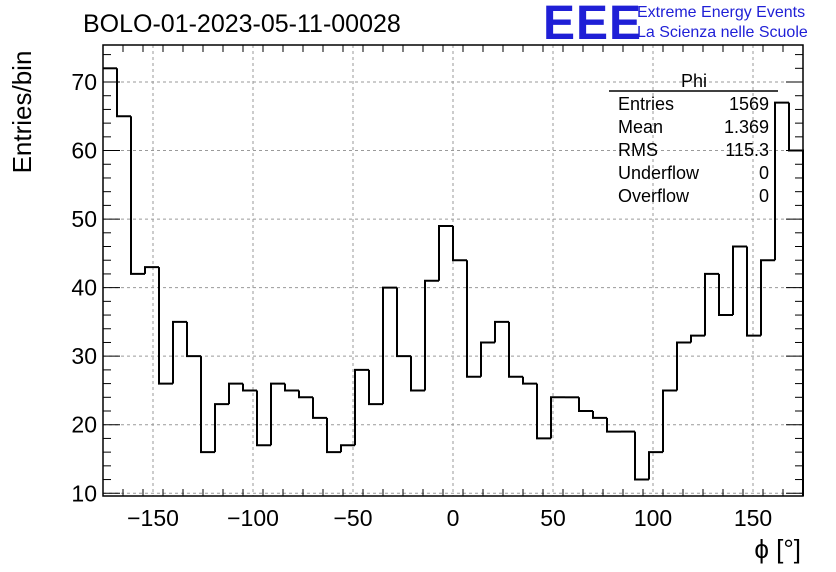 The height and width of the screenshot is (572, 836). I want to click on stats-label-rms: RMS, so click(638, 150).